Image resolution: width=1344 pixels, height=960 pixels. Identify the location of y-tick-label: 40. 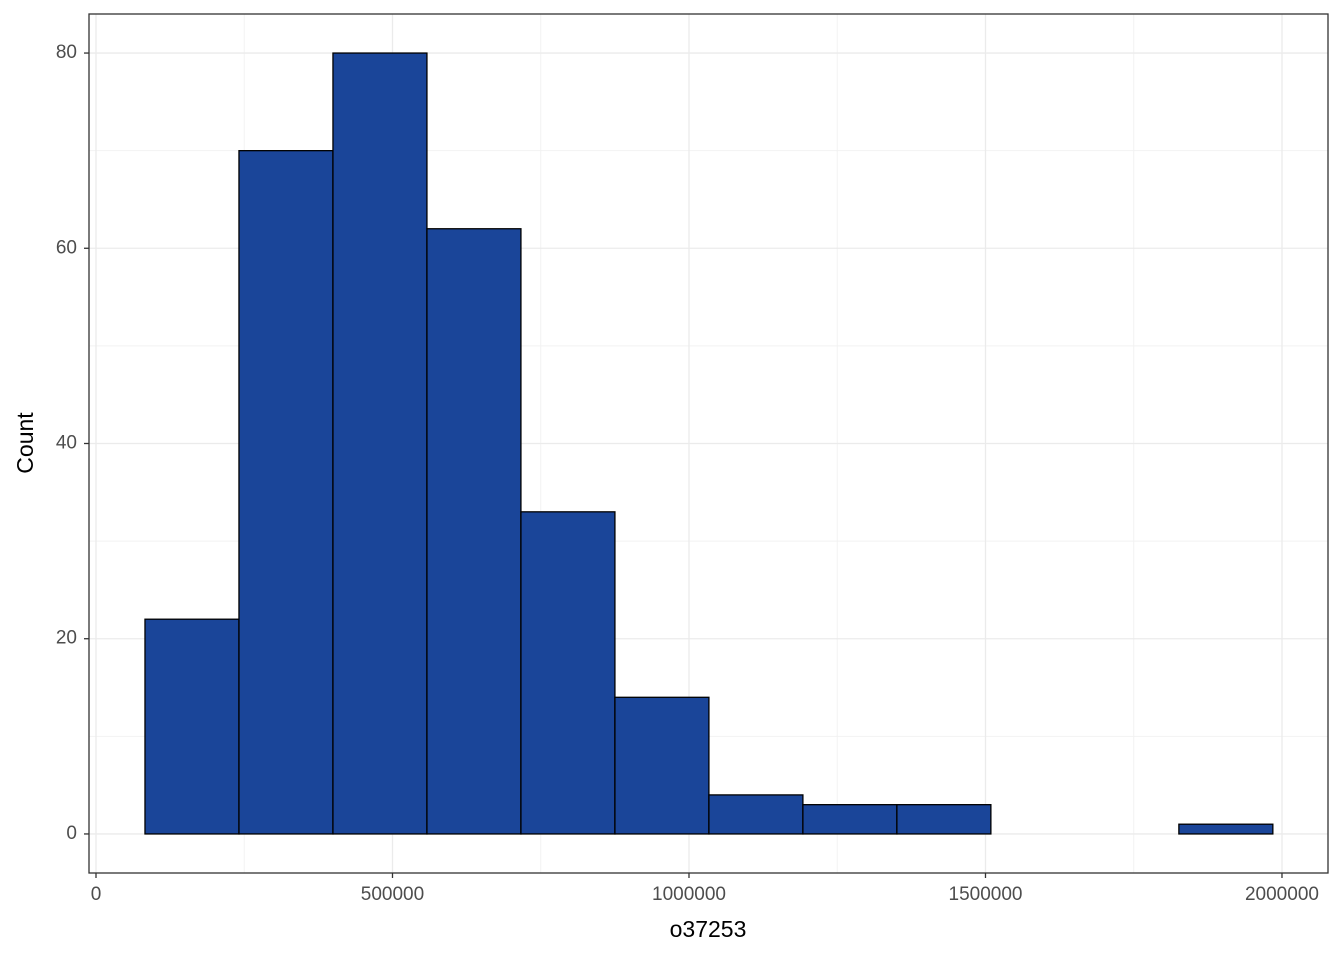
(66, 443).